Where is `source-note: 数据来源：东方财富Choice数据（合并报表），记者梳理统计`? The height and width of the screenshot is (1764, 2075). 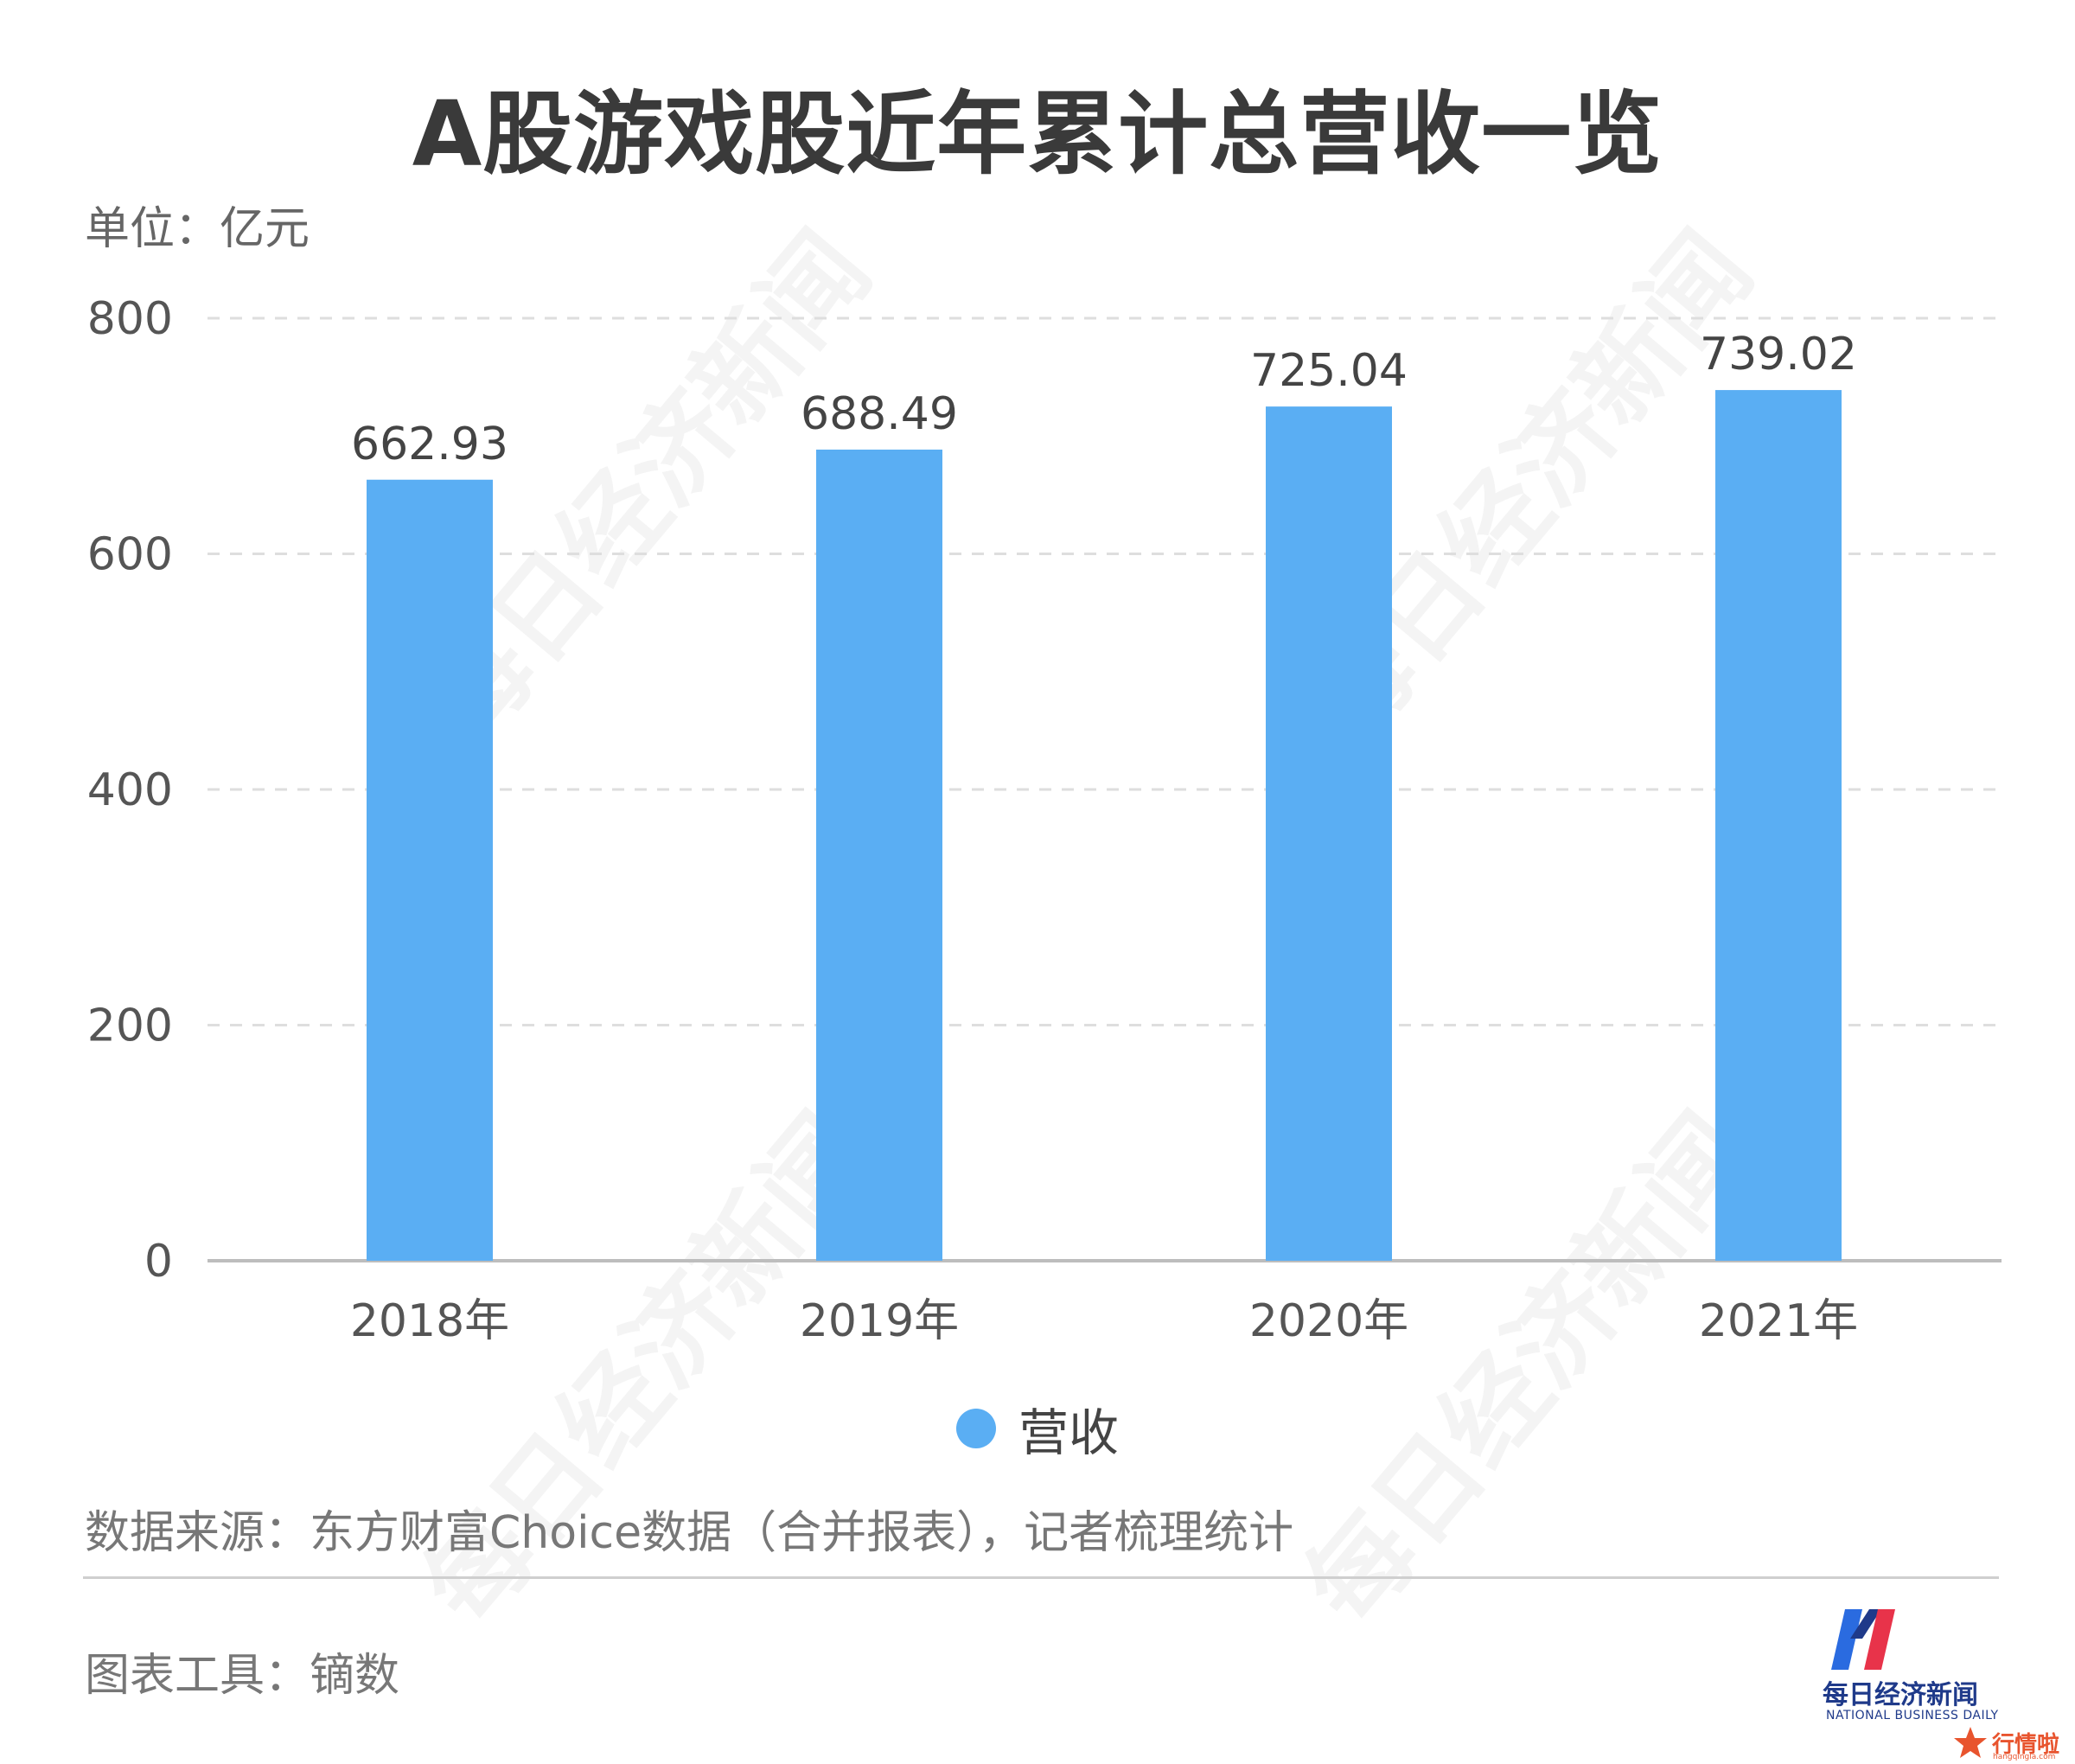
source-note: 数据来源：东方财富Choice数据（合并报表），记者梳理统计 is located at coordinates (689, 1533).